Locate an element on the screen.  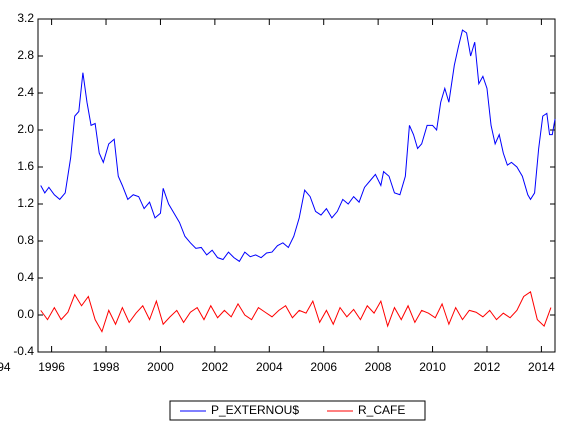
series-line is located at coordinates (296, 312).